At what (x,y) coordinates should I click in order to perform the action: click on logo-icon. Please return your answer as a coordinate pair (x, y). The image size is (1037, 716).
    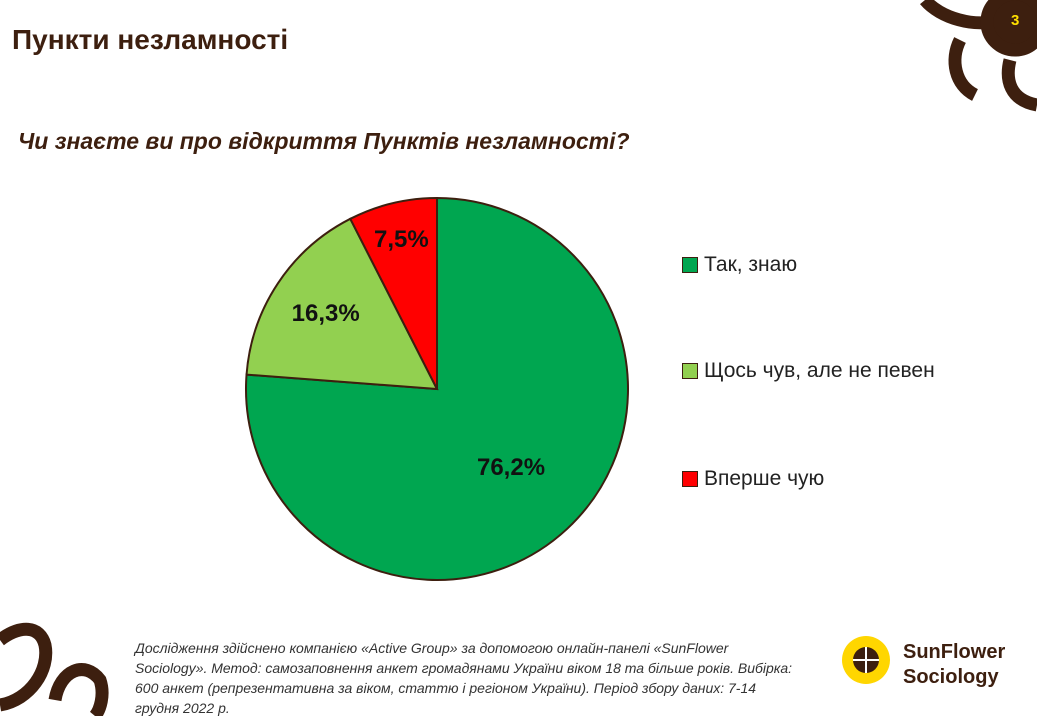
    Looking at the image, I should click on (866, 660).